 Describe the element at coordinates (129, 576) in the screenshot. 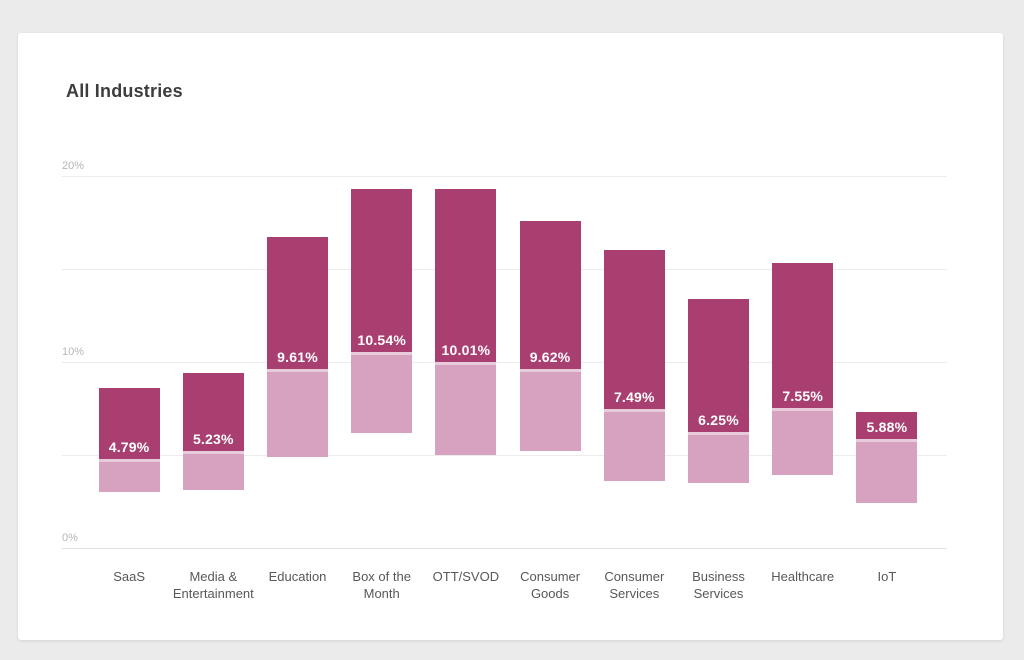

I see `x-axis-label-saas: SaaS` at that location.